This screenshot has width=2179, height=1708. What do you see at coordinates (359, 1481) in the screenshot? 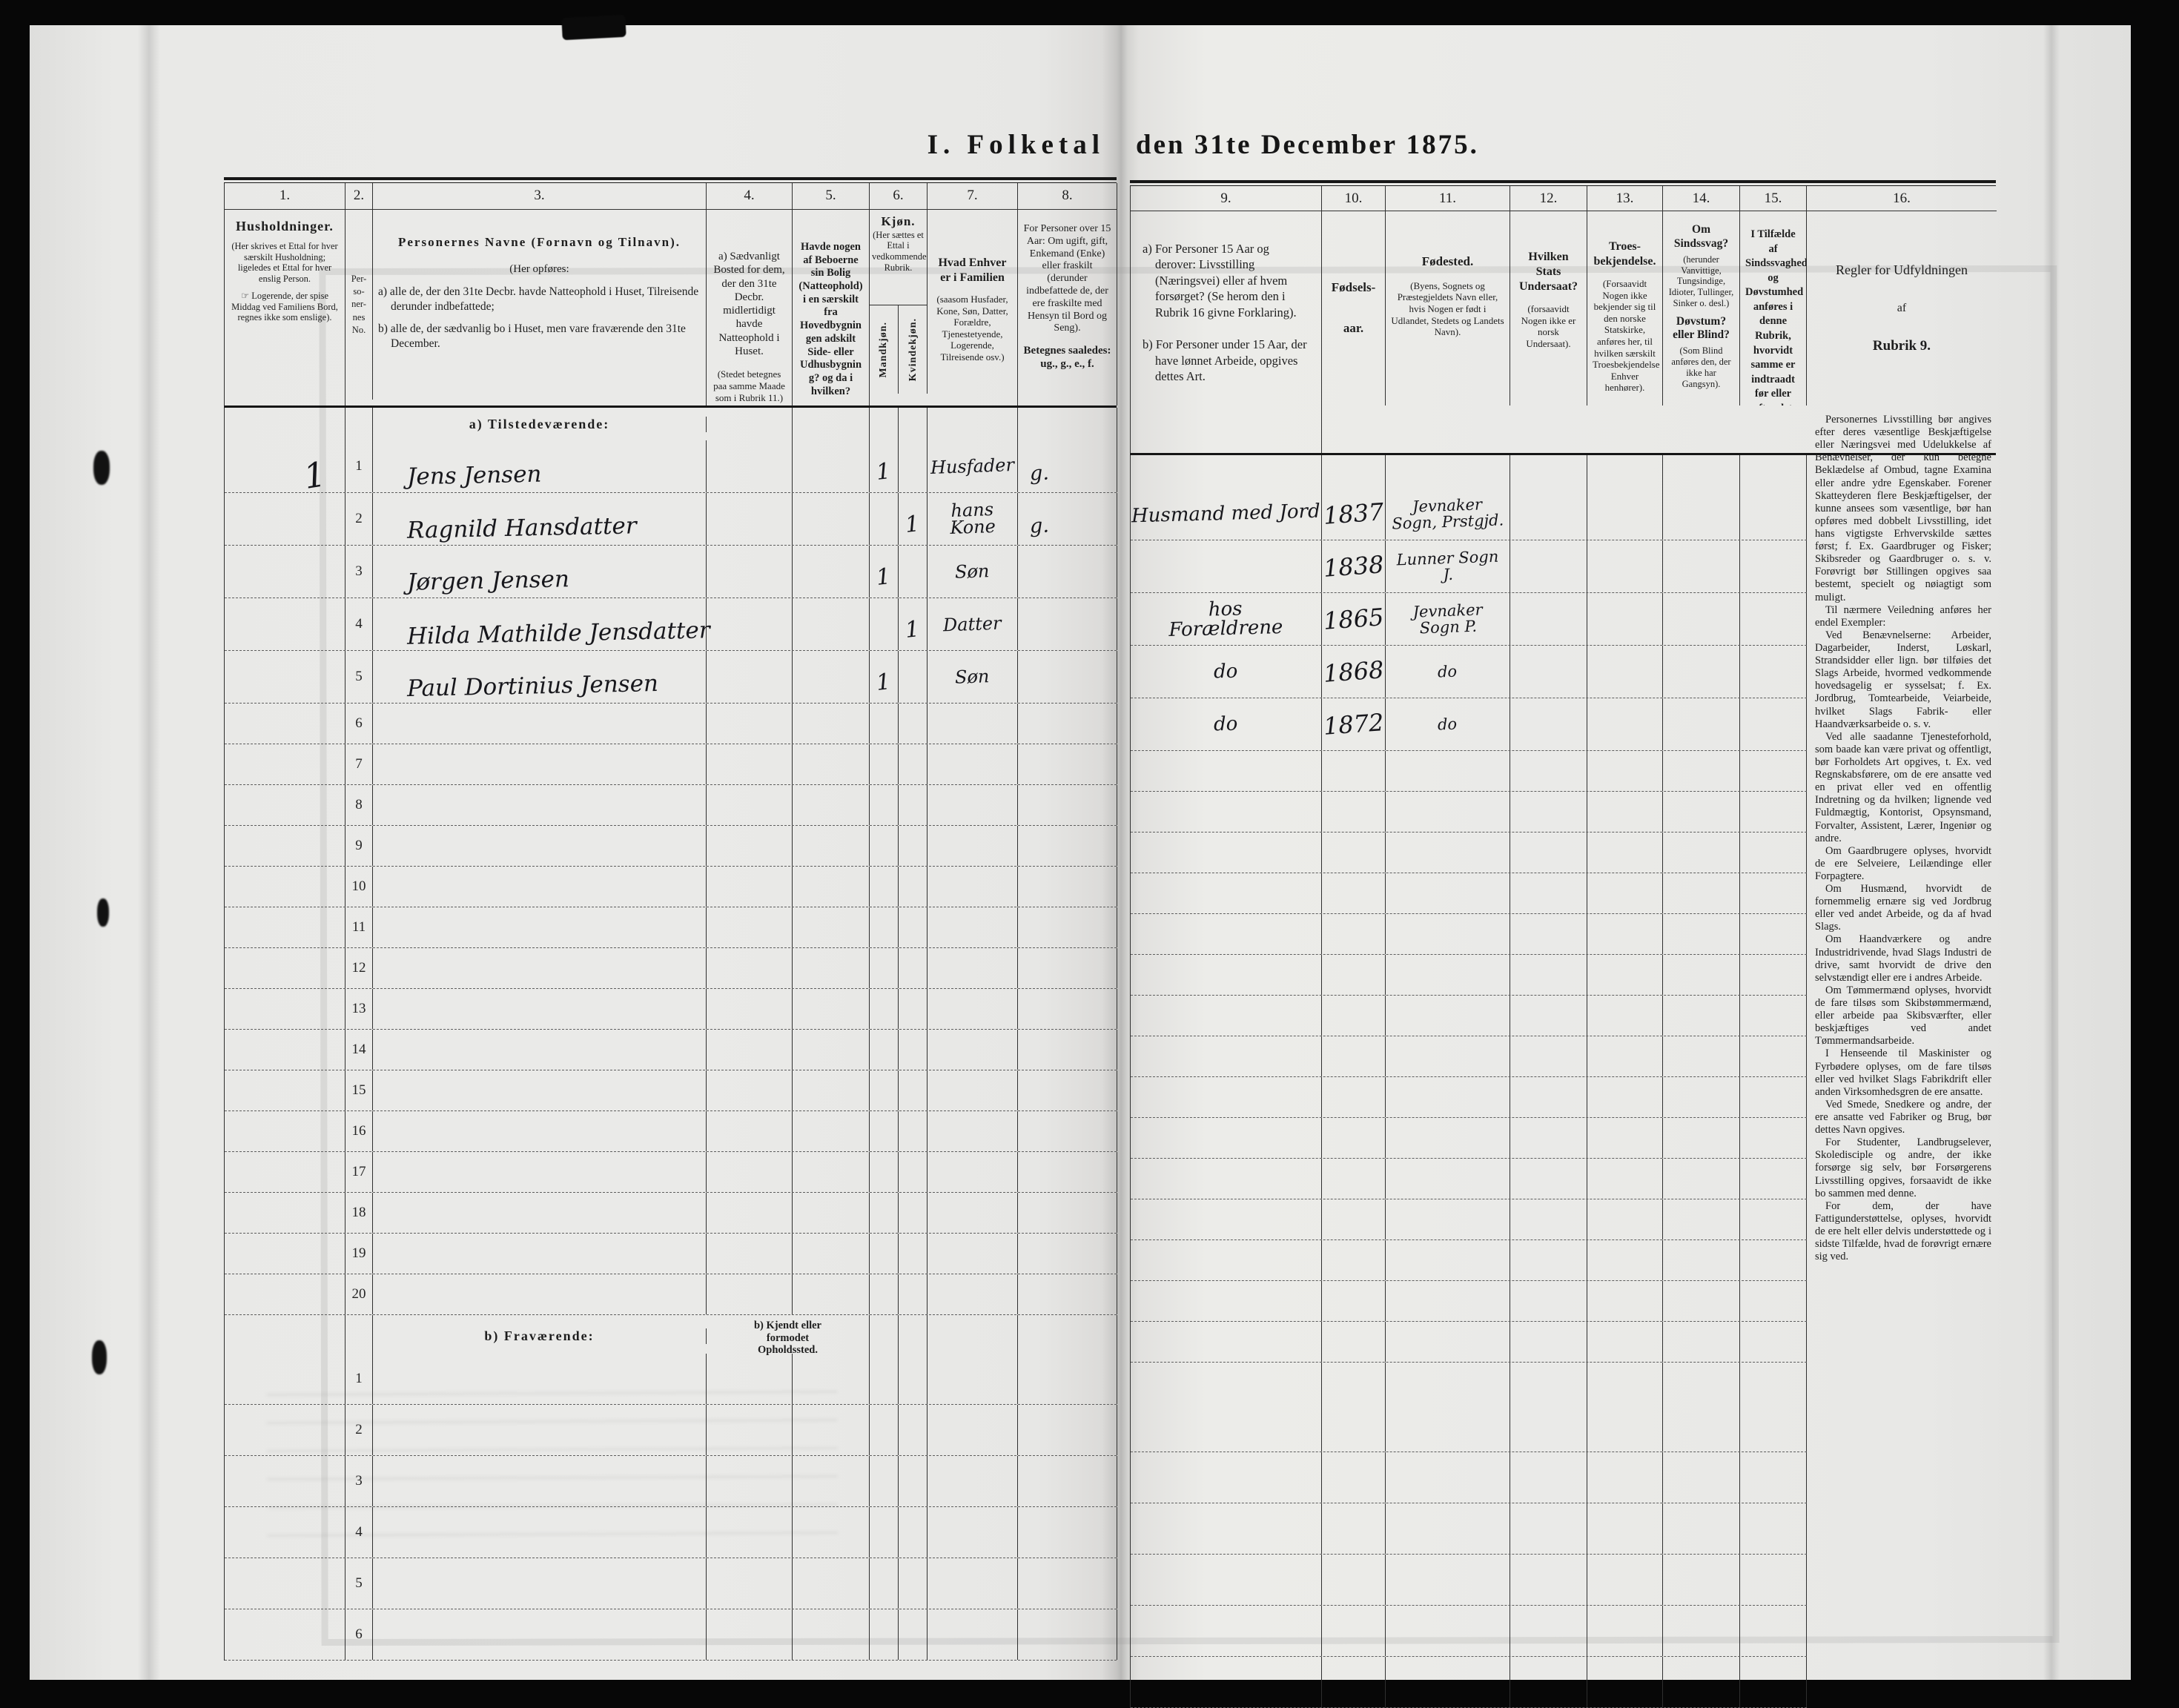
I see `person-number-cell: 3` at bounding box center [359, 1481].